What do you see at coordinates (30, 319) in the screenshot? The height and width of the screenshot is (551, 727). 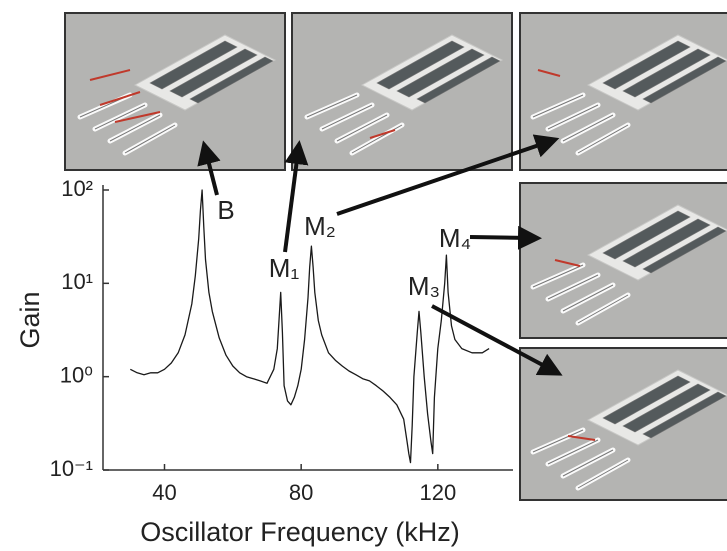 I see `y-axis-title: Gain` at bounding box center [30, 319].